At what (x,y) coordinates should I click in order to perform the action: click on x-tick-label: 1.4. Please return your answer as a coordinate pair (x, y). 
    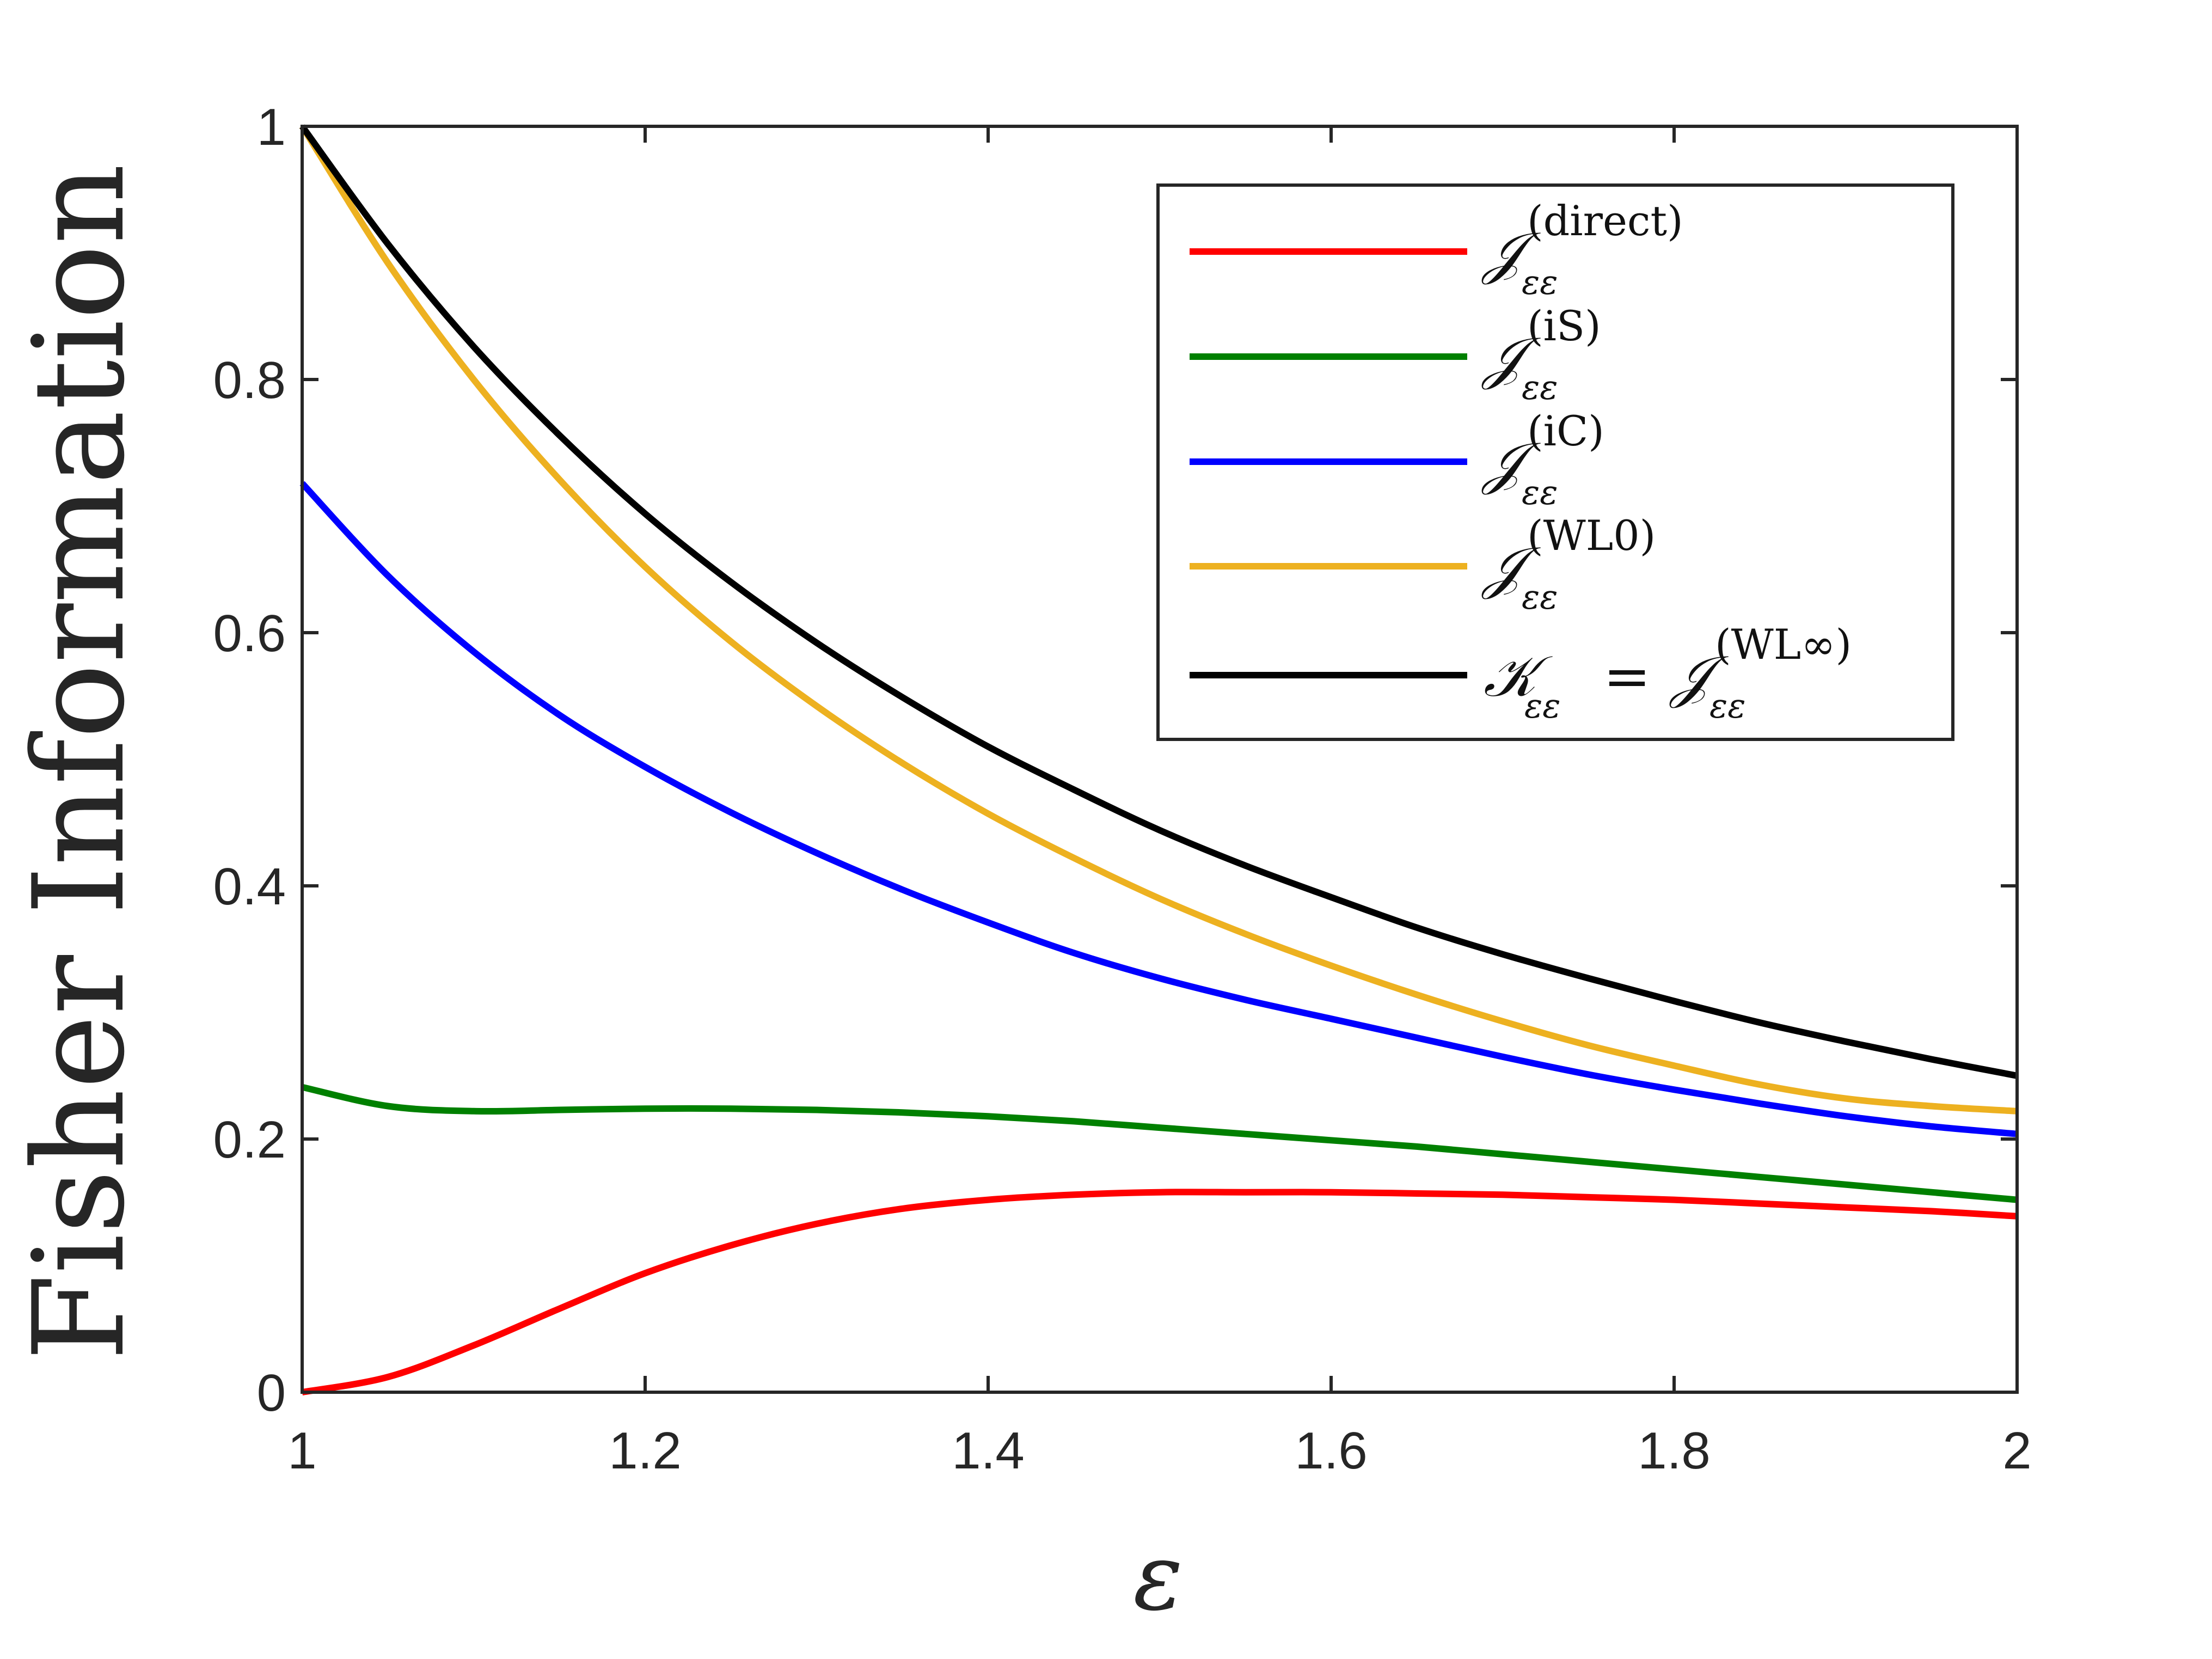
    Looking at the image, I should click on (988, 1451).